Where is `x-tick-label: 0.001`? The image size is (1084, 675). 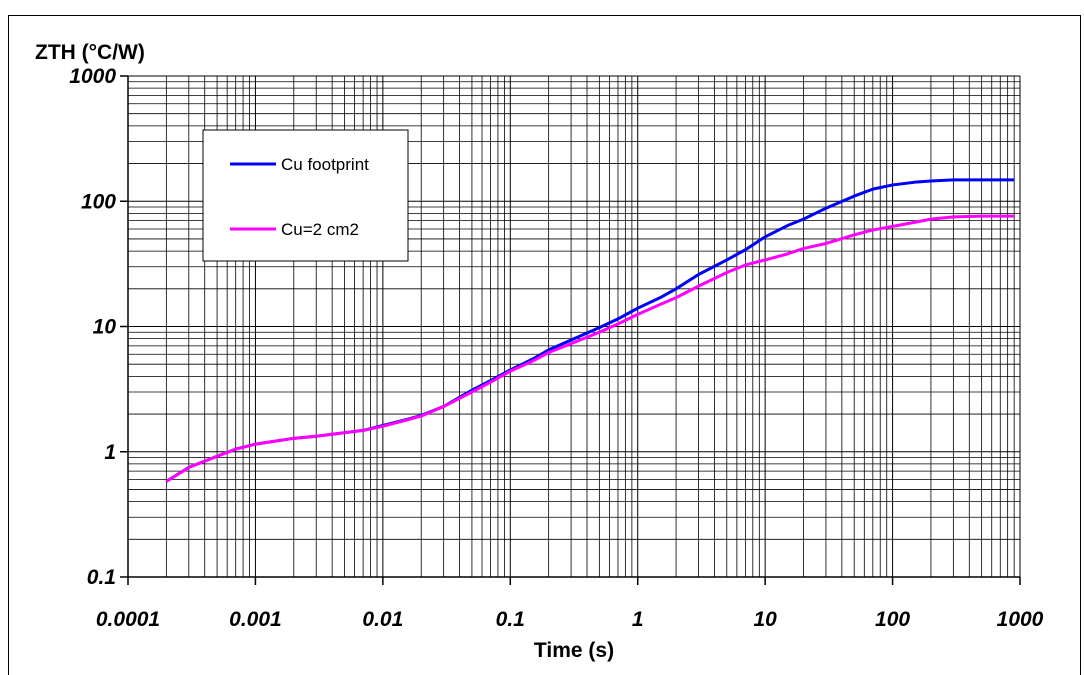 x-tick-label: 0.001 is located at coordinates (255, 619).